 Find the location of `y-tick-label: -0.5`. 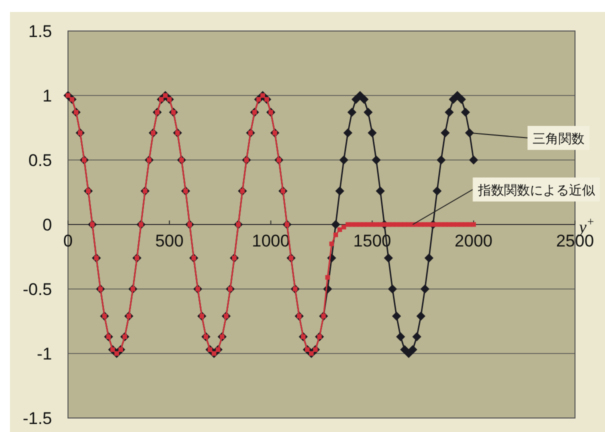

y-tick-label: -0.5 is located at coordinates (37, 289).